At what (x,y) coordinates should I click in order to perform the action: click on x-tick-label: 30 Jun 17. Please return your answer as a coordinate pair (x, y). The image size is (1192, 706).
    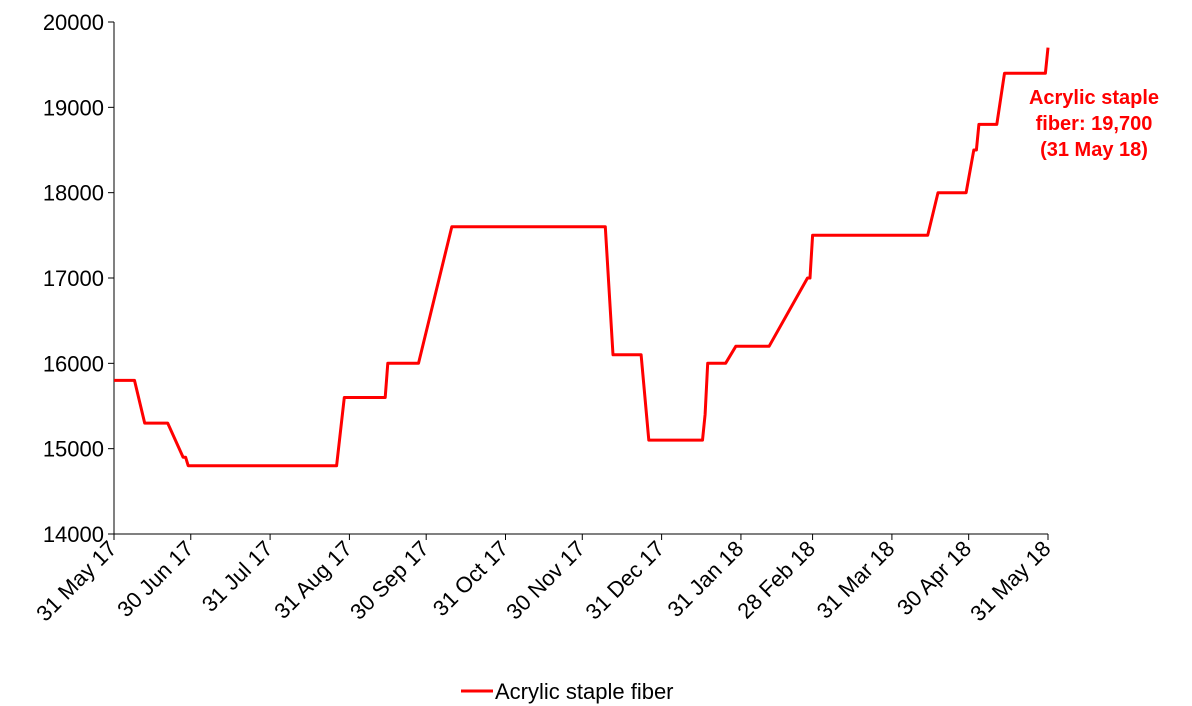
    Looking at the image, I should click on (155, 579).